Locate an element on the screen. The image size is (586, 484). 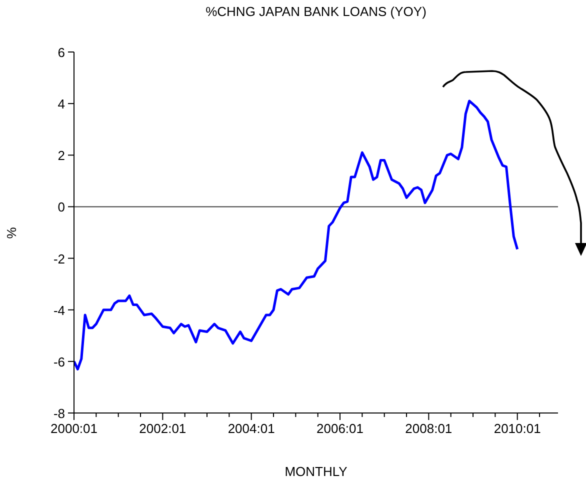
y-tick-label: 2 is located at coordinates (61, 156).